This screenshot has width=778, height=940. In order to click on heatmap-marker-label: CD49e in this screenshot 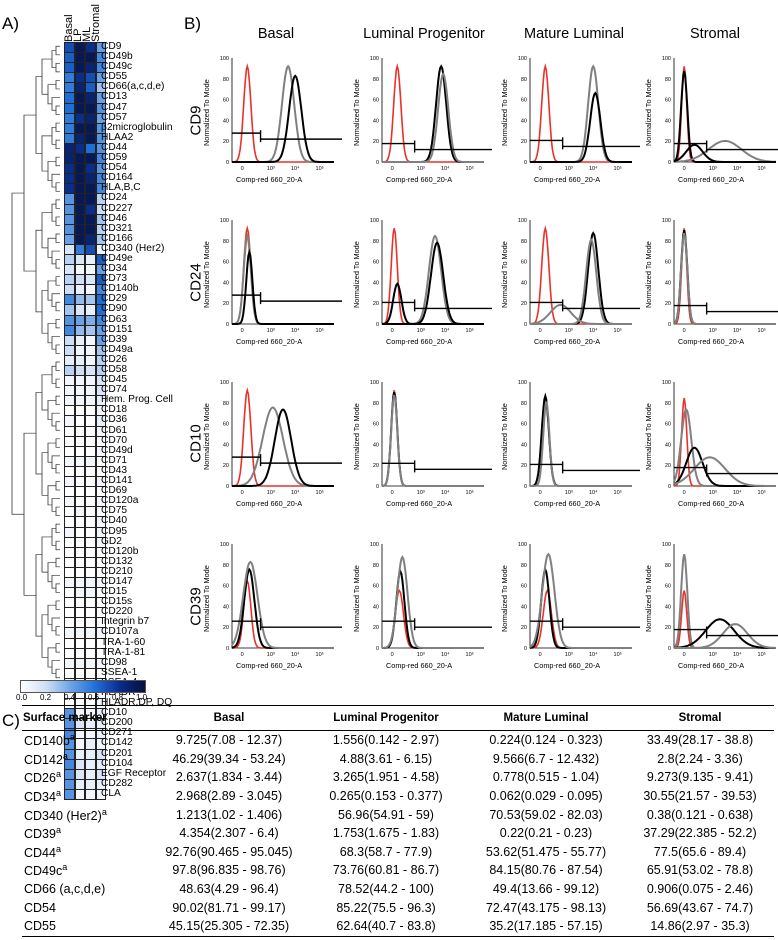, I will do `click(117, 258)`.